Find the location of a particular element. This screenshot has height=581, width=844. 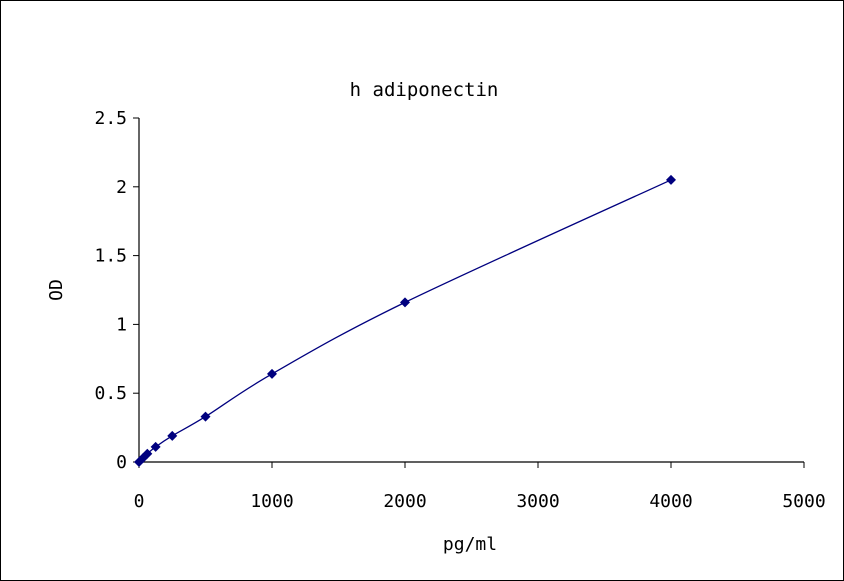

x-tick-label: 1000 is located at coordinates (271, 501).